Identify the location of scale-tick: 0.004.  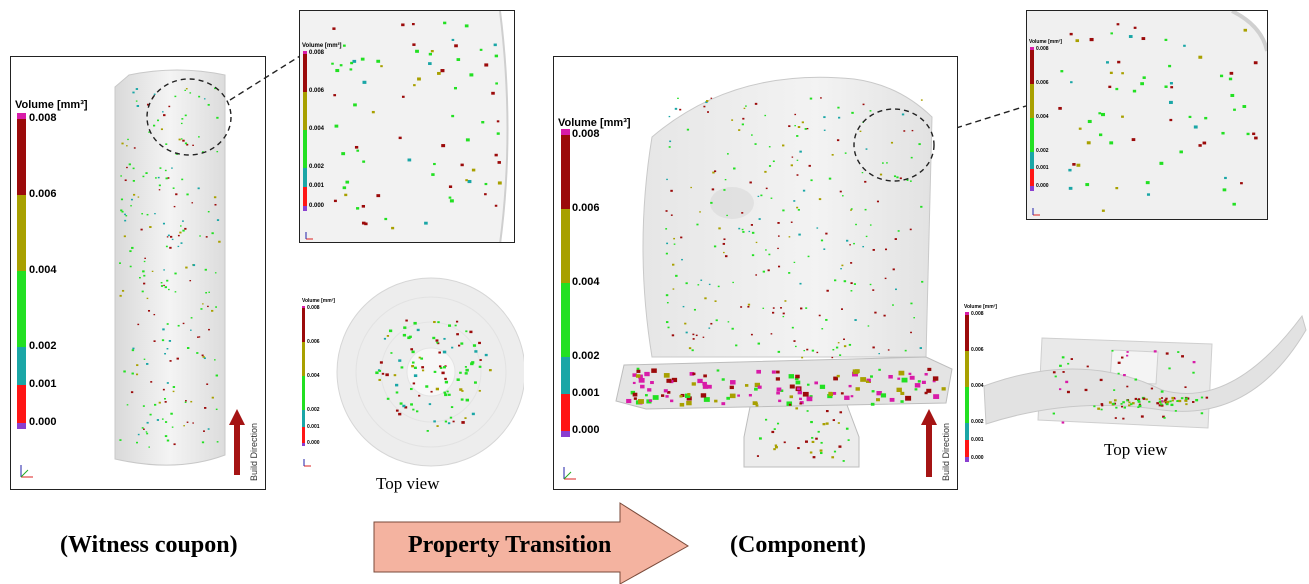
(586, 282).